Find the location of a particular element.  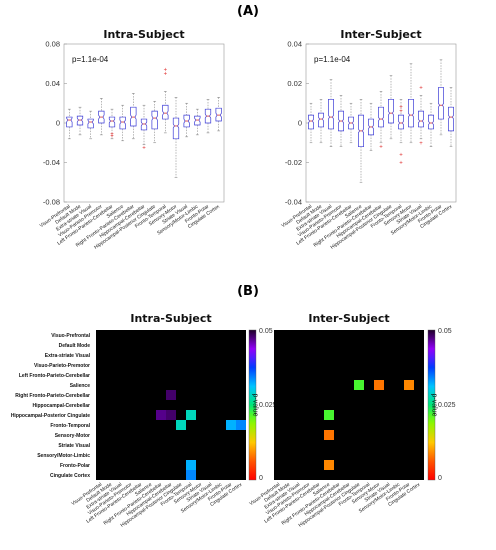

row-label: Visuo-Parieto-Premotor is located at coordinates (62, 366).